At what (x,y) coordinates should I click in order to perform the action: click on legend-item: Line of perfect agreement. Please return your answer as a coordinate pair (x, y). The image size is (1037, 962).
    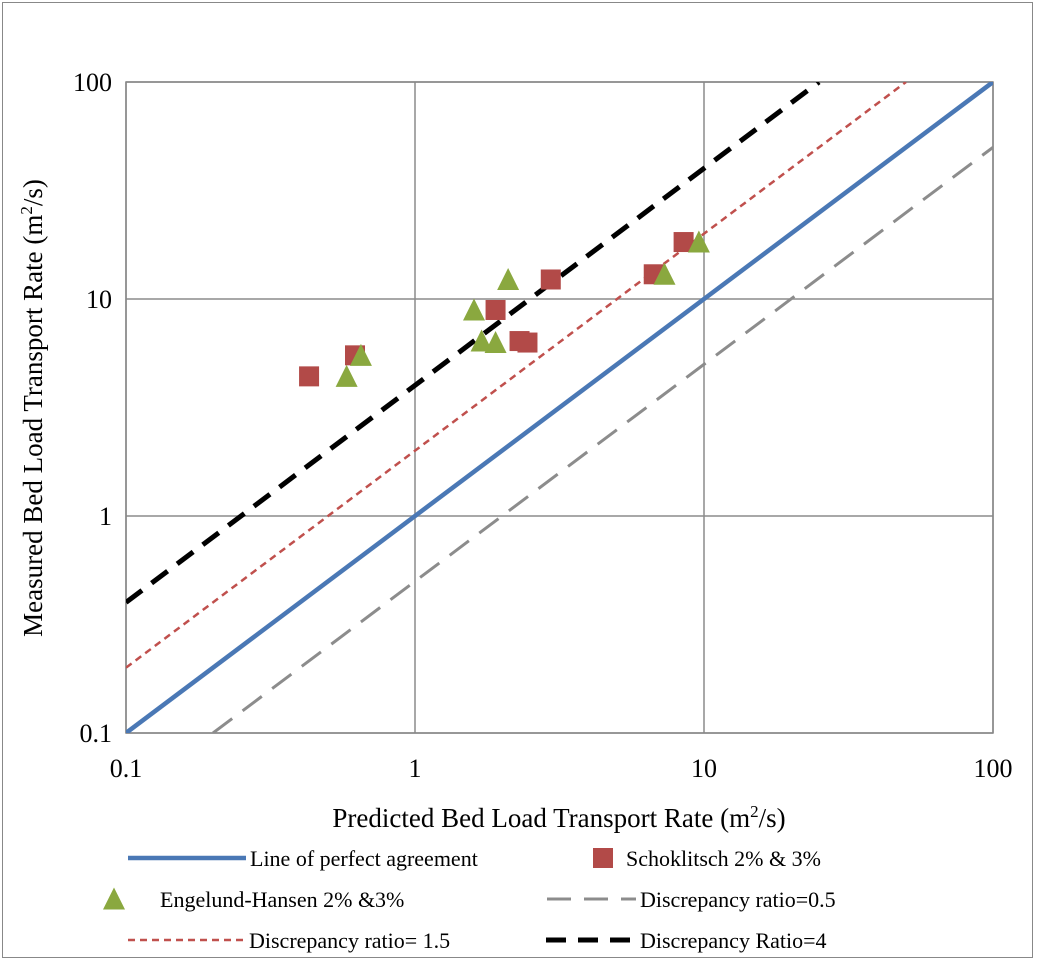
    Looking at the image, I should click on (303, 858).